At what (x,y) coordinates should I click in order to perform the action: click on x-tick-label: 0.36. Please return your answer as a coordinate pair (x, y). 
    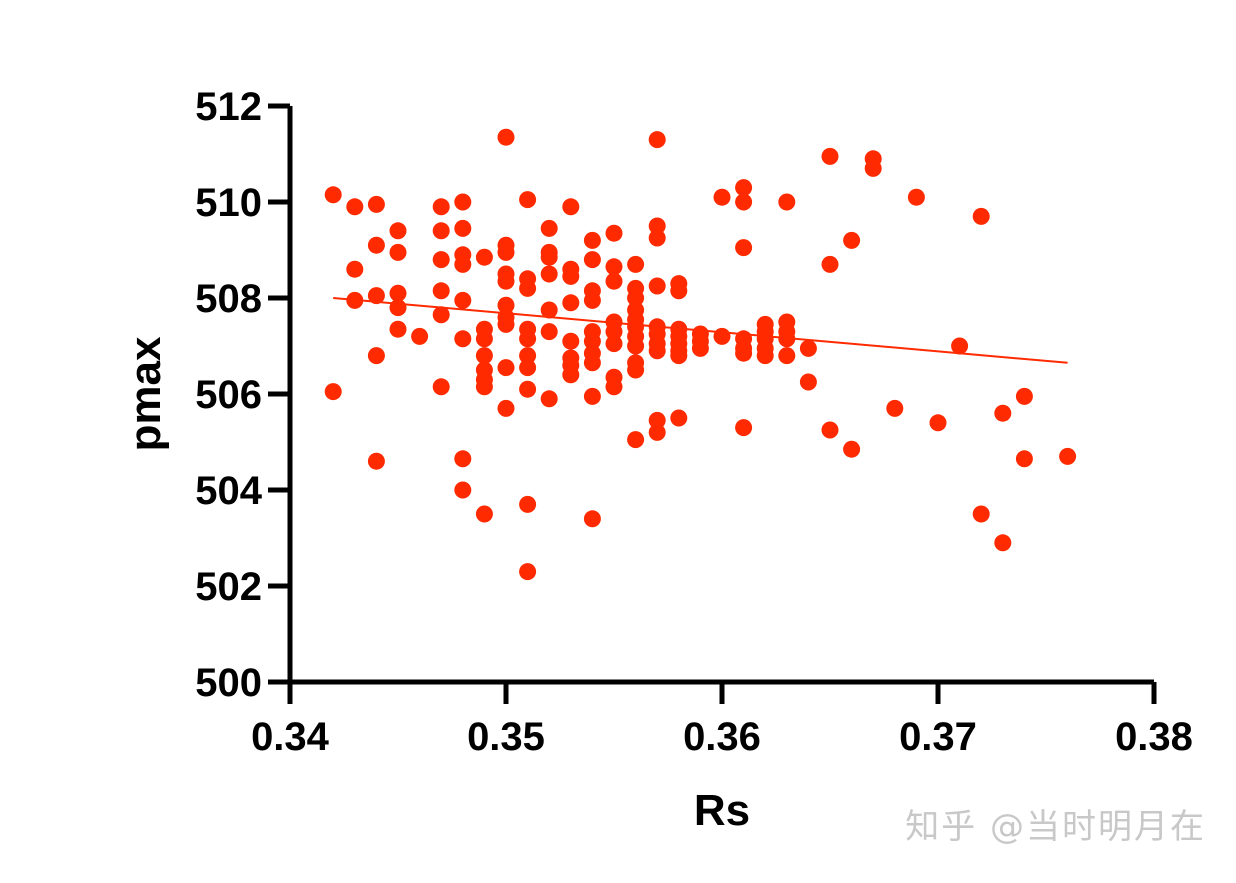
    Looking at the image, I should click on (722, 737).